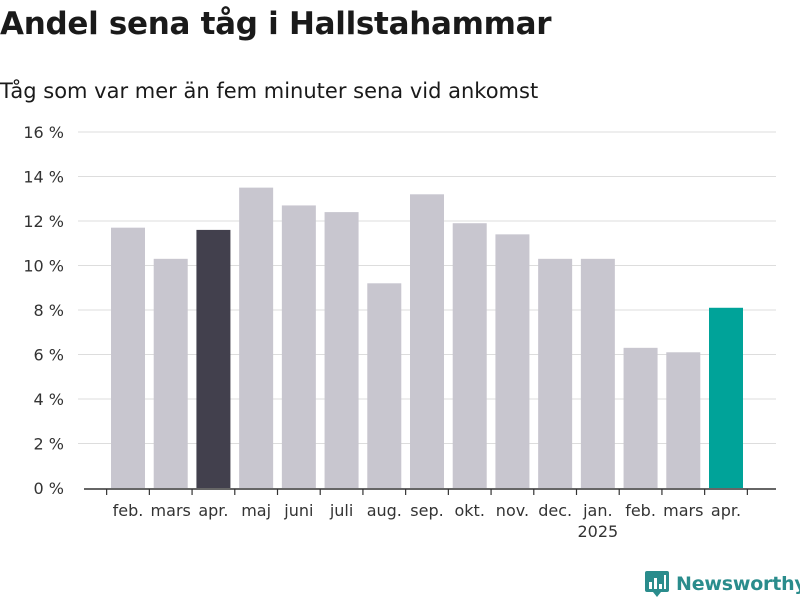 This screenshot has width=800, height=600. Describe the element at coordinates (341, 510) in the screenshot. I see `x-tick-label: juli` at that location.